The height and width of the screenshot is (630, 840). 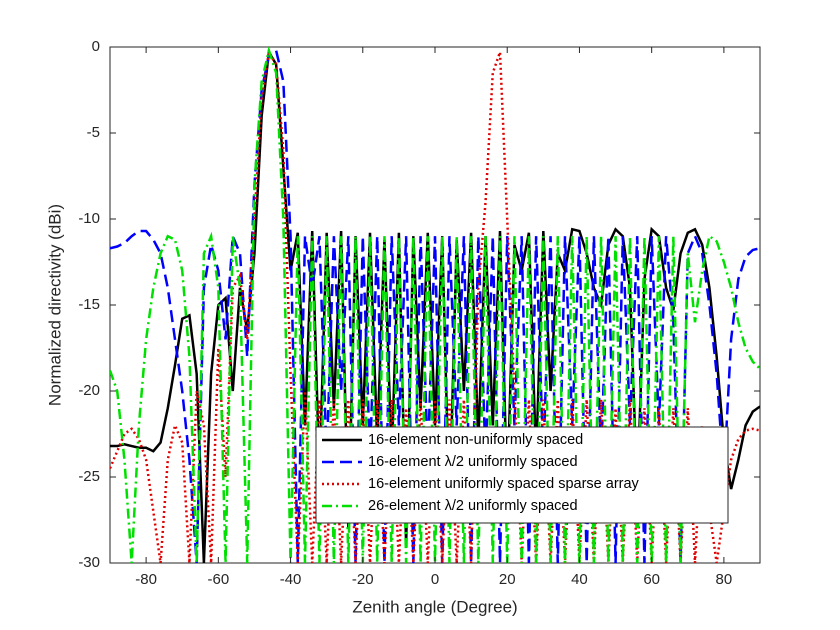 What do you see at coordinates (434, 606) in the screenshot?
I see `x-axis-label: Zenith angle (Degree)` at bounding box center [434, 606].